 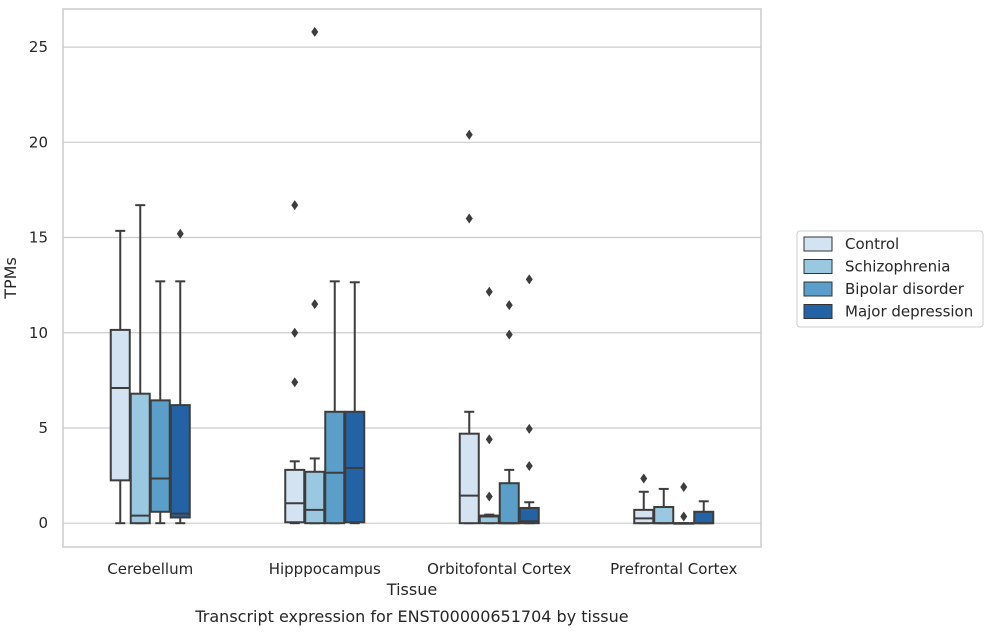 What do you see at coordinates (673, 569) in the screenshot?
I see `x-tick-label: Prefrontal Cortex` at bounding box center [673, 569].